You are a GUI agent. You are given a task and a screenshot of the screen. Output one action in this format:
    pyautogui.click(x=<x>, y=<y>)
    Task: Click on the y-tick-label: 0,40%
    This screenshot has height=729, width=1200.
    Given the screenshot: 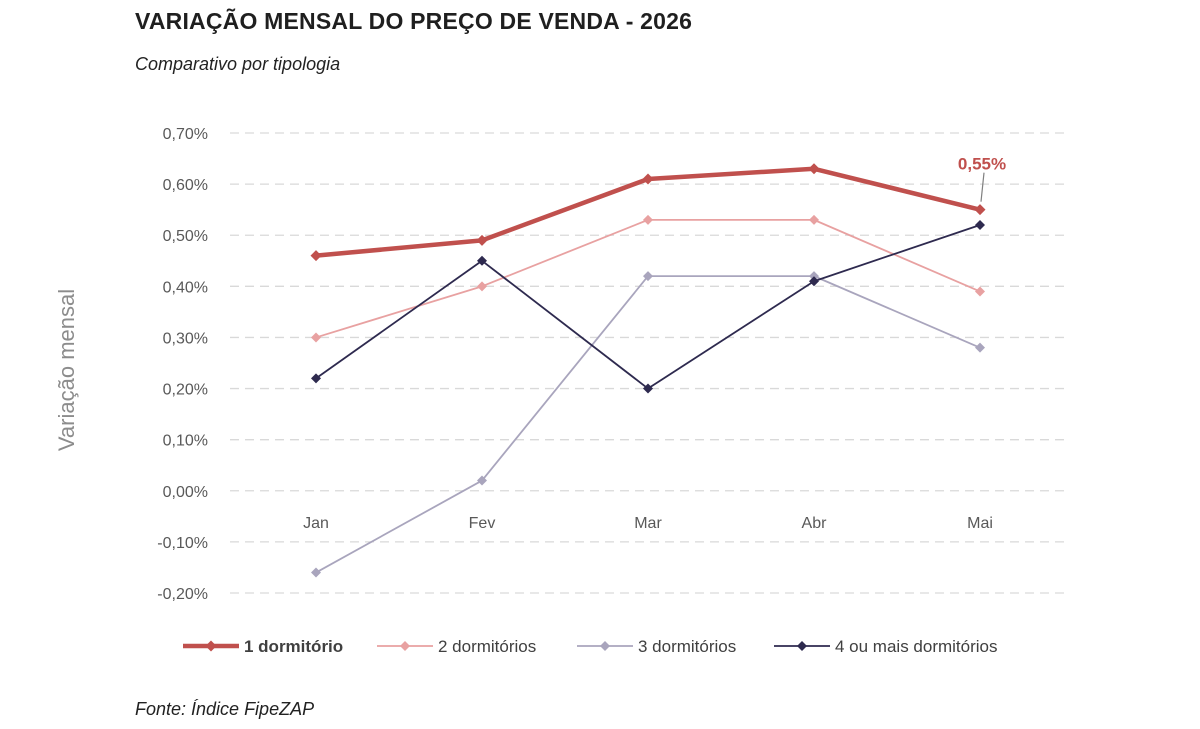 What is the action you would take?
    pyautogui.click(x=185, y=287)
    